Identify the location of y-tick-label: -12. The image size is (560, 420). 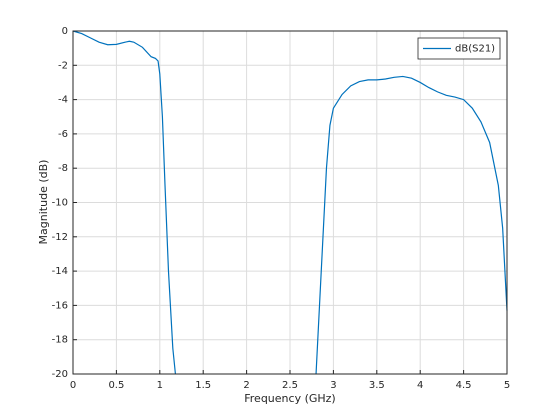
(60, 237).